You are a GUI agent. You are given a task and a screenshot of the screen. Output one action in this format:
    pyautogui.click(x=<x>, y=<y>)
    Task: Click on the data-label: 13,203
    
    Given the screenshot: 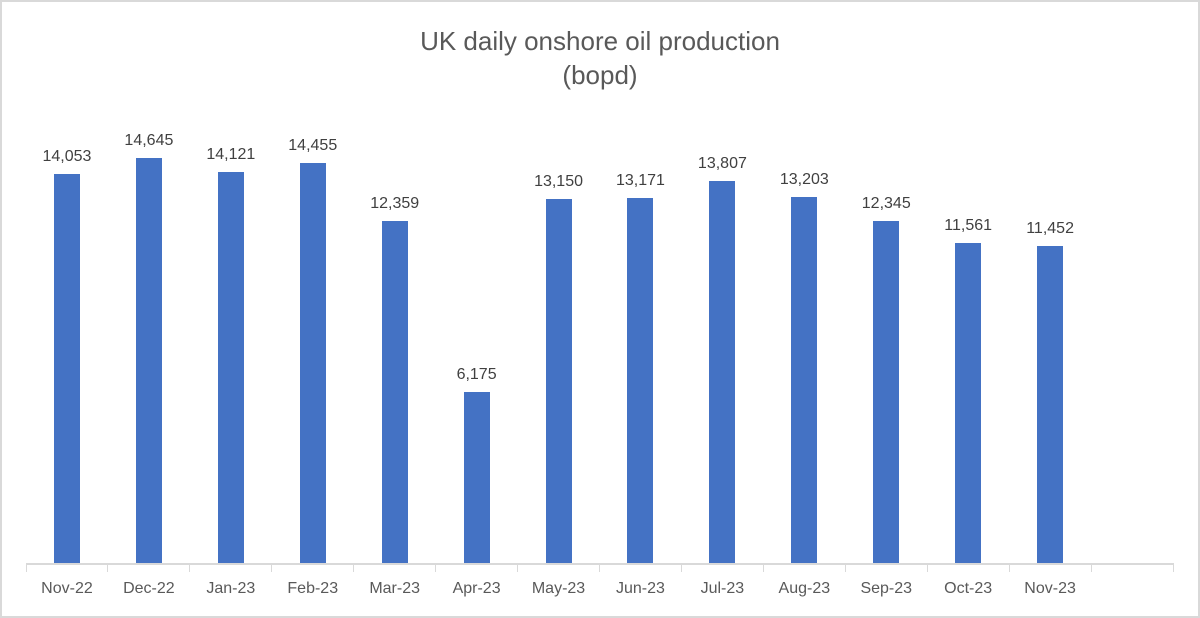 What is the action you would take?
    pyautogui.click(x=804, y=179)
    